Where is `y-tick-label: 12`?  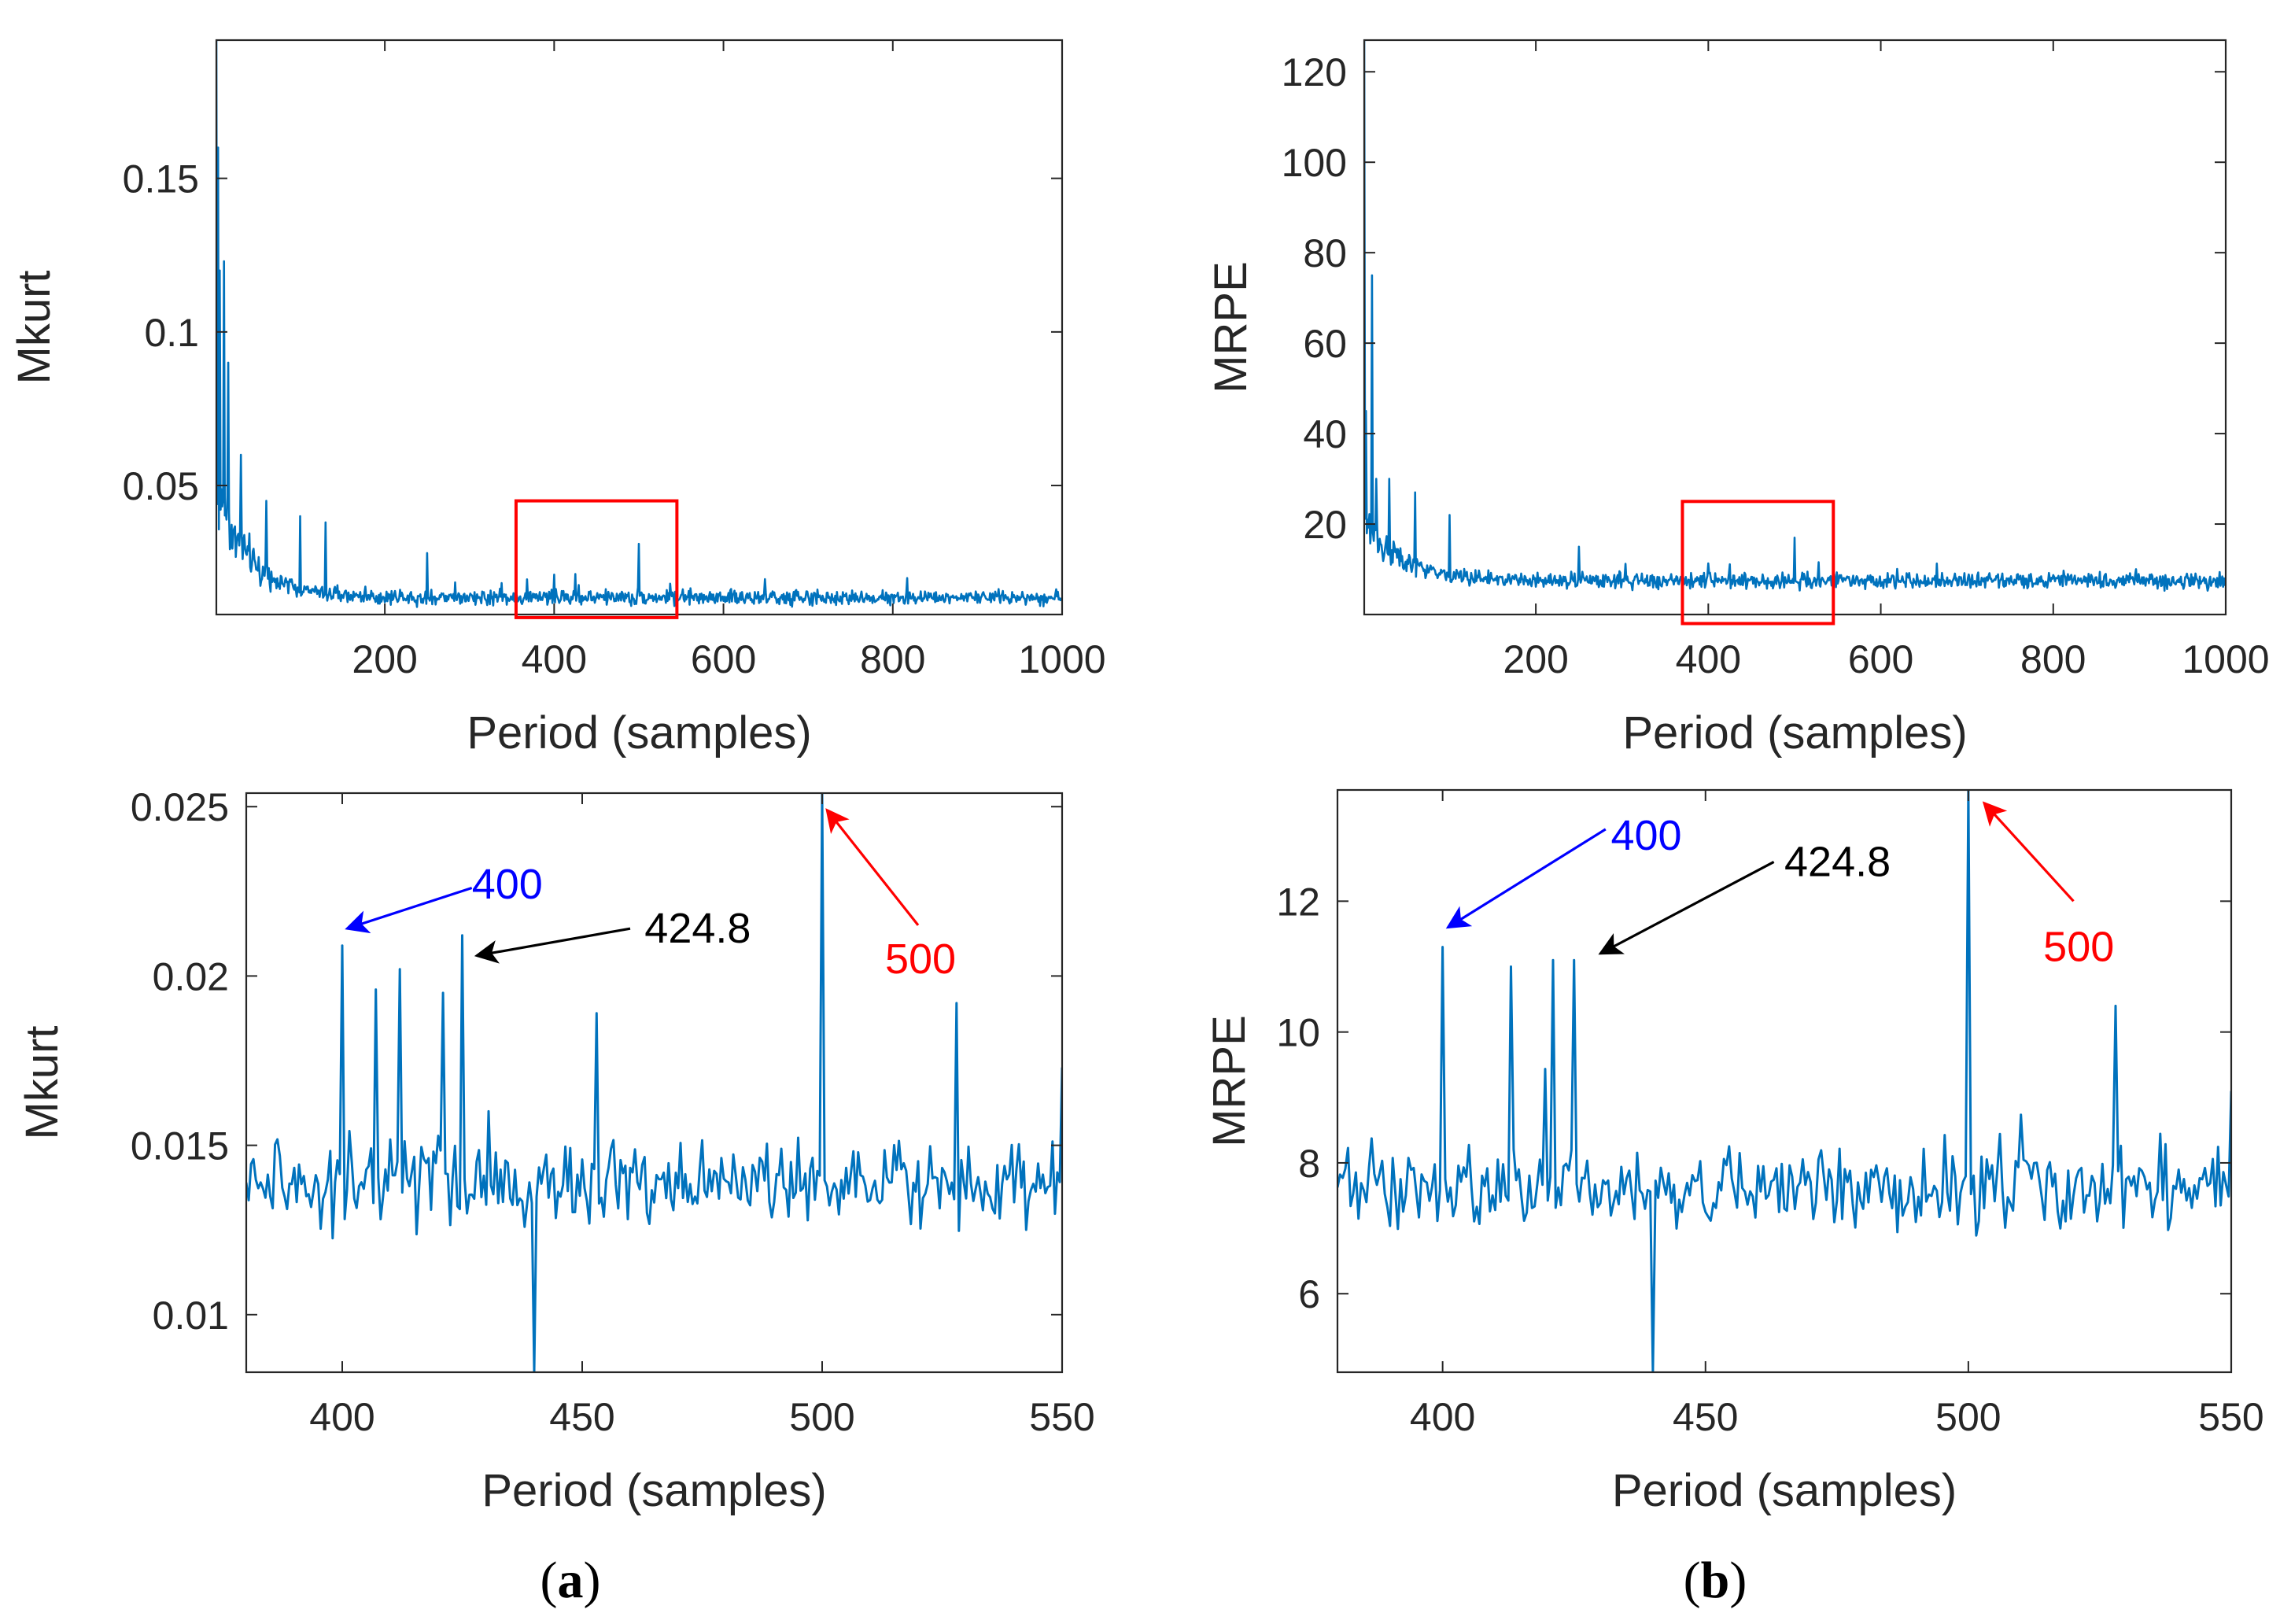
y-tick-label: 12 is located at coordinates (1298, 902).